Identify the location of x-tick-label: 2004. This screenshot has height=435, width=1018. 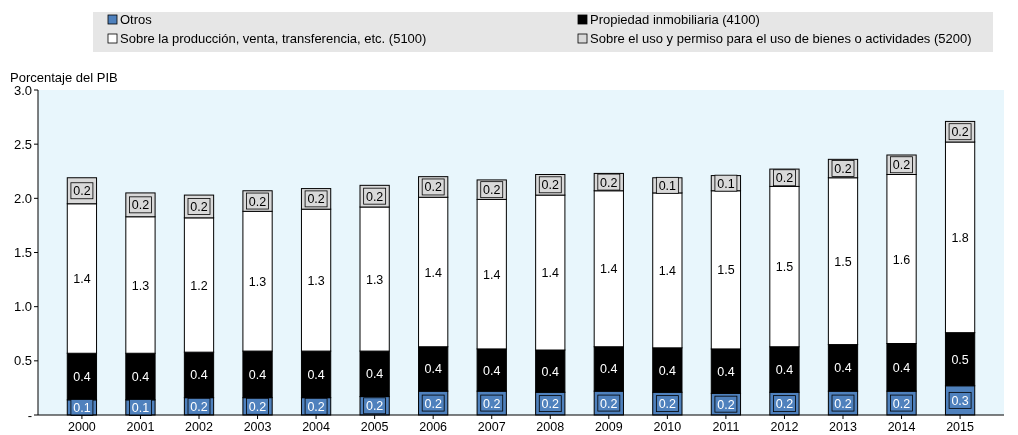
(316, 427).